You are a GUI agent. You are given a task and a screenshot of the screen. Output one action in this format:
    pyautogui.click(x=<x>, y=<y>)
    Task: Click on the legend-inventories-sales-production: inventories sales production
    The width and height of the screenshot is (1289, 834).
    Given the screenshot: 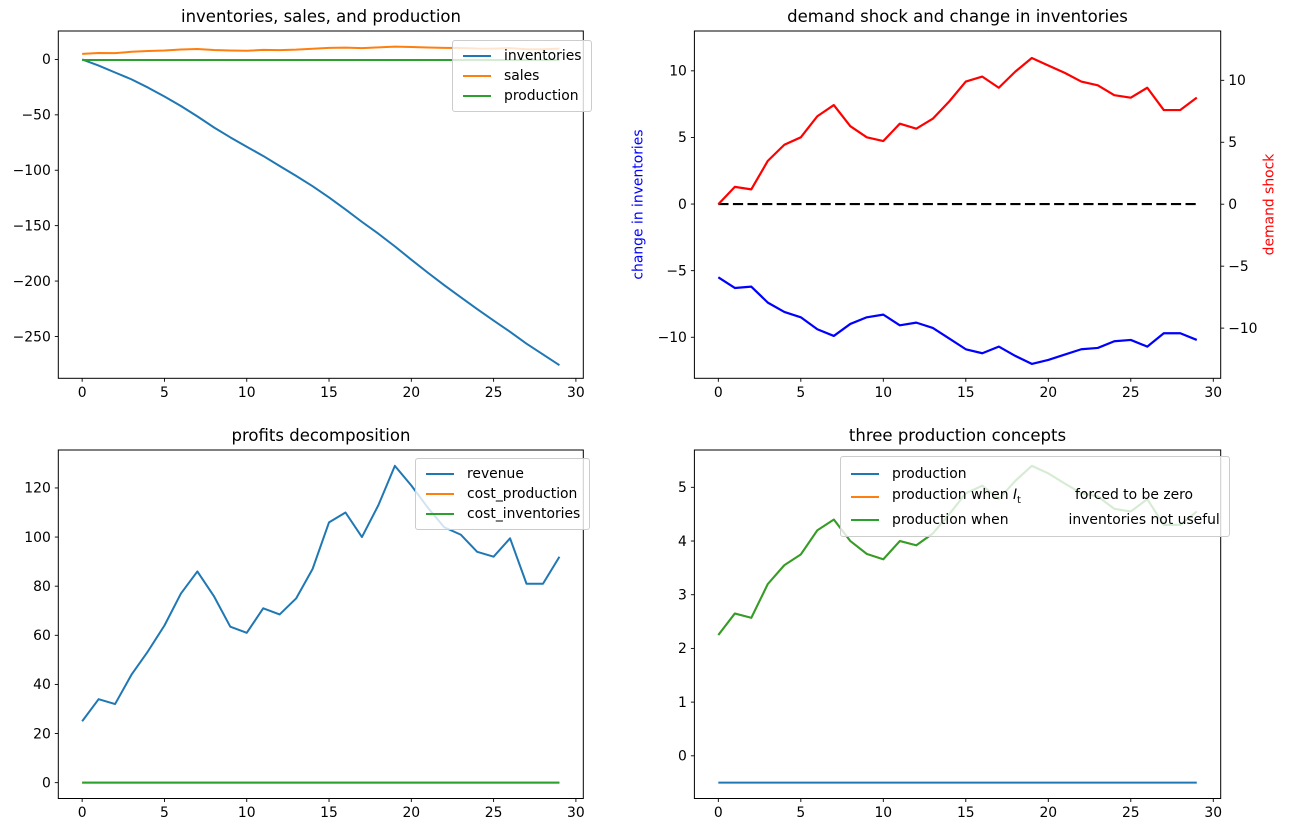 What is the action you would take?
    pyautogui.click(x=522, y=76)
    